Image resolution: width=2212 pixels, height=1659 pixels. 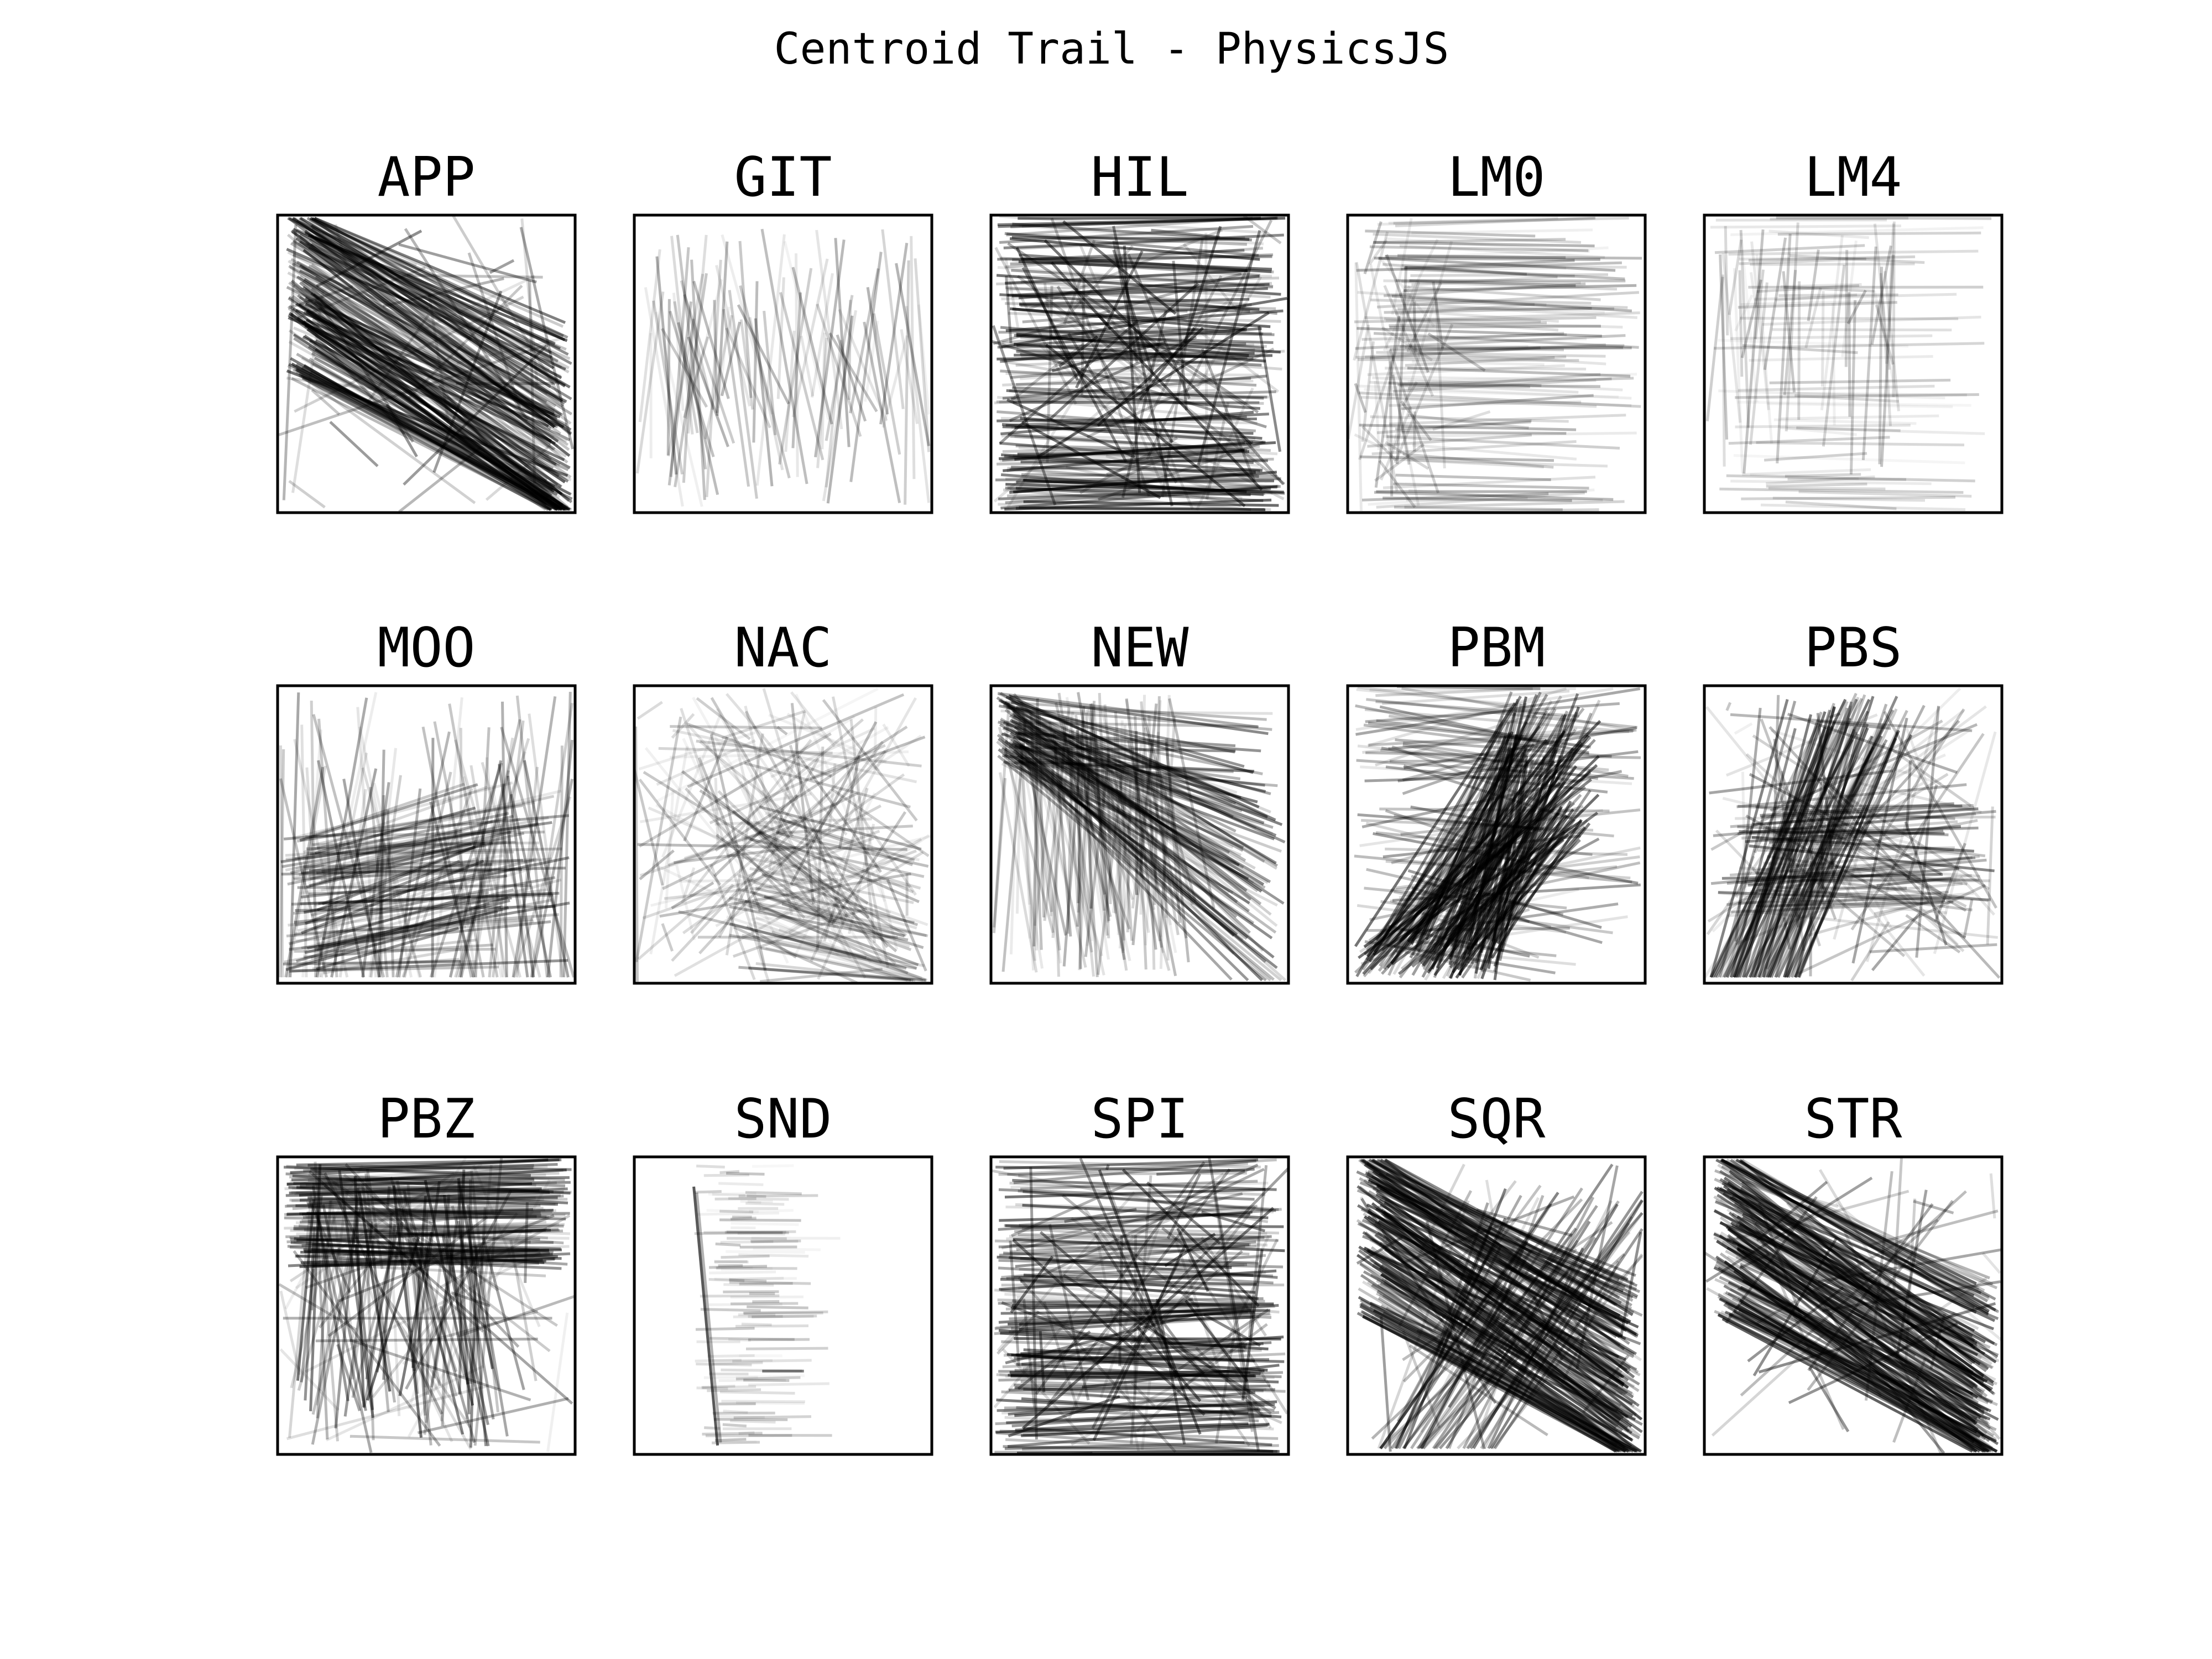 I want to click on trail-lines, so click(x=1853, y=1305).